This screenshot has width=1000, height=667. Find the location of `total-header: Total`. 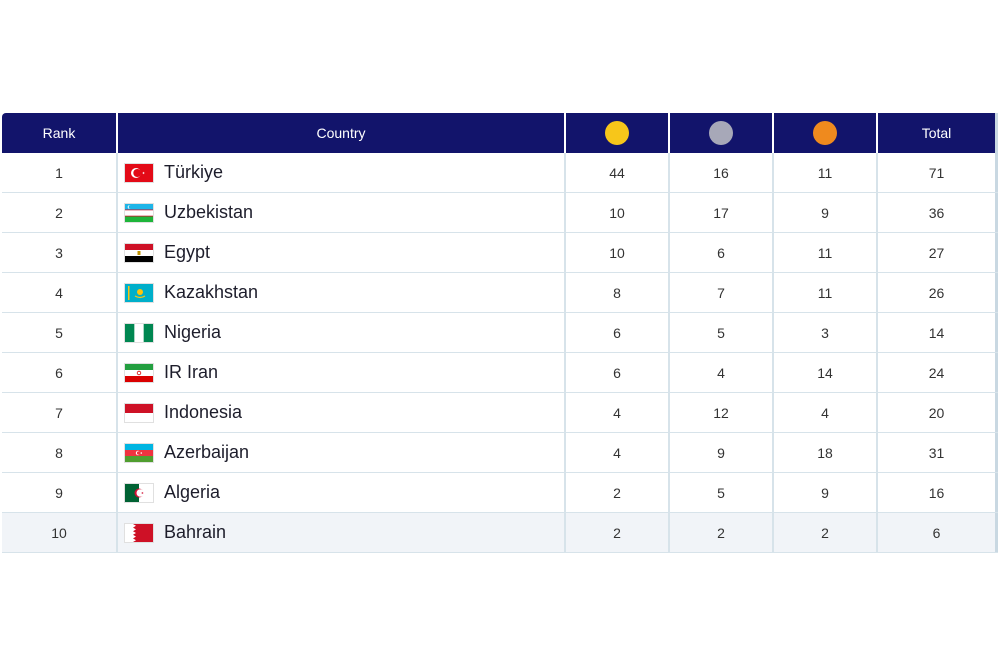

total-header: Total is located at coordinates (938, 133).